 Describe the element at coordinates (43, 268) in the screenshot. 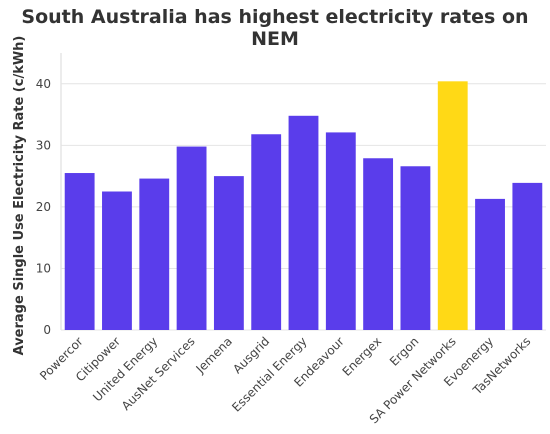

I see `y-tick-label: 10` at that location.